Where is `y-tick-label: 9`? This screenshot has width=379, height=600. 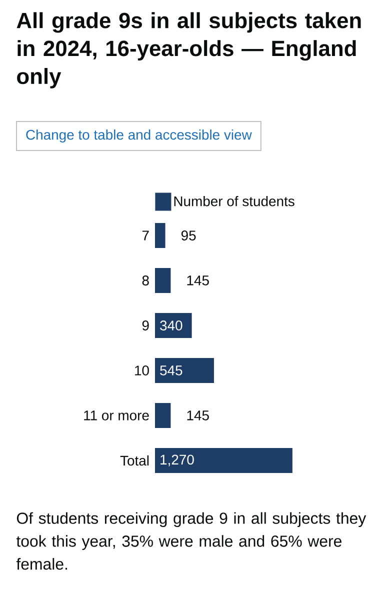 y-tick-label: 9 is located at coordinates (145, 325).